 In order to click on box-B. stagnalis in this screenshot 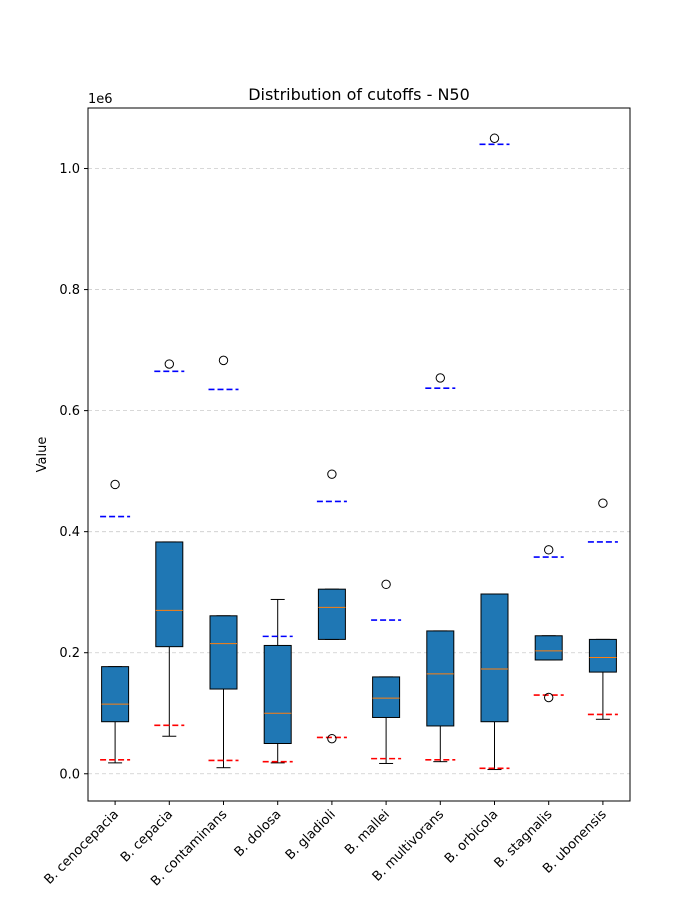, I will do `click(548, 648)`.